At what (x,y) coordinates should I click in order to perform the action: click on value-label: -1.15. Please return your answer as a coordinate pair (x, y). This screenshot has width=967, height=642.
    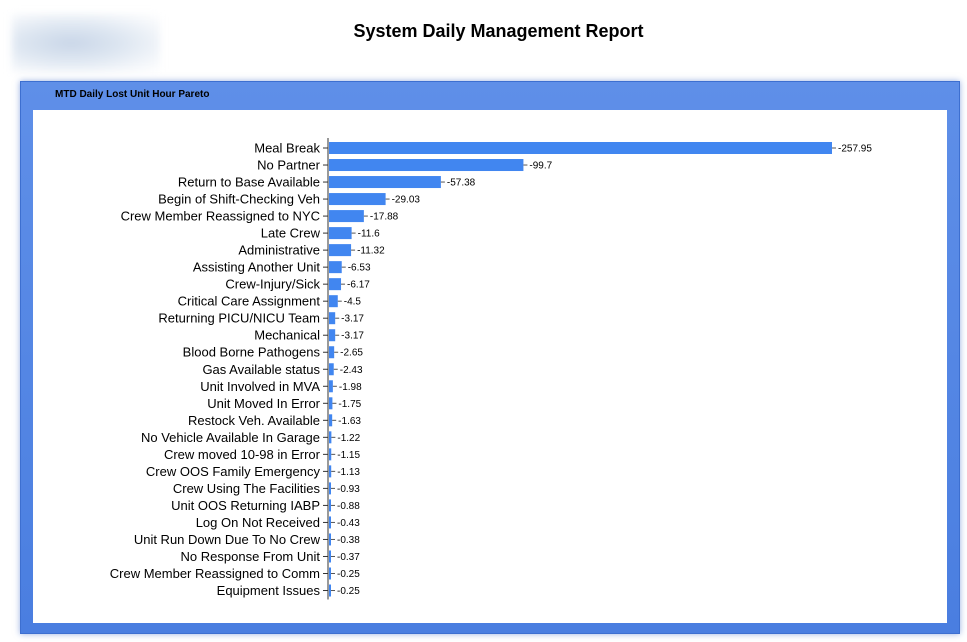
    Looking at the image, I should click on (348, 455).